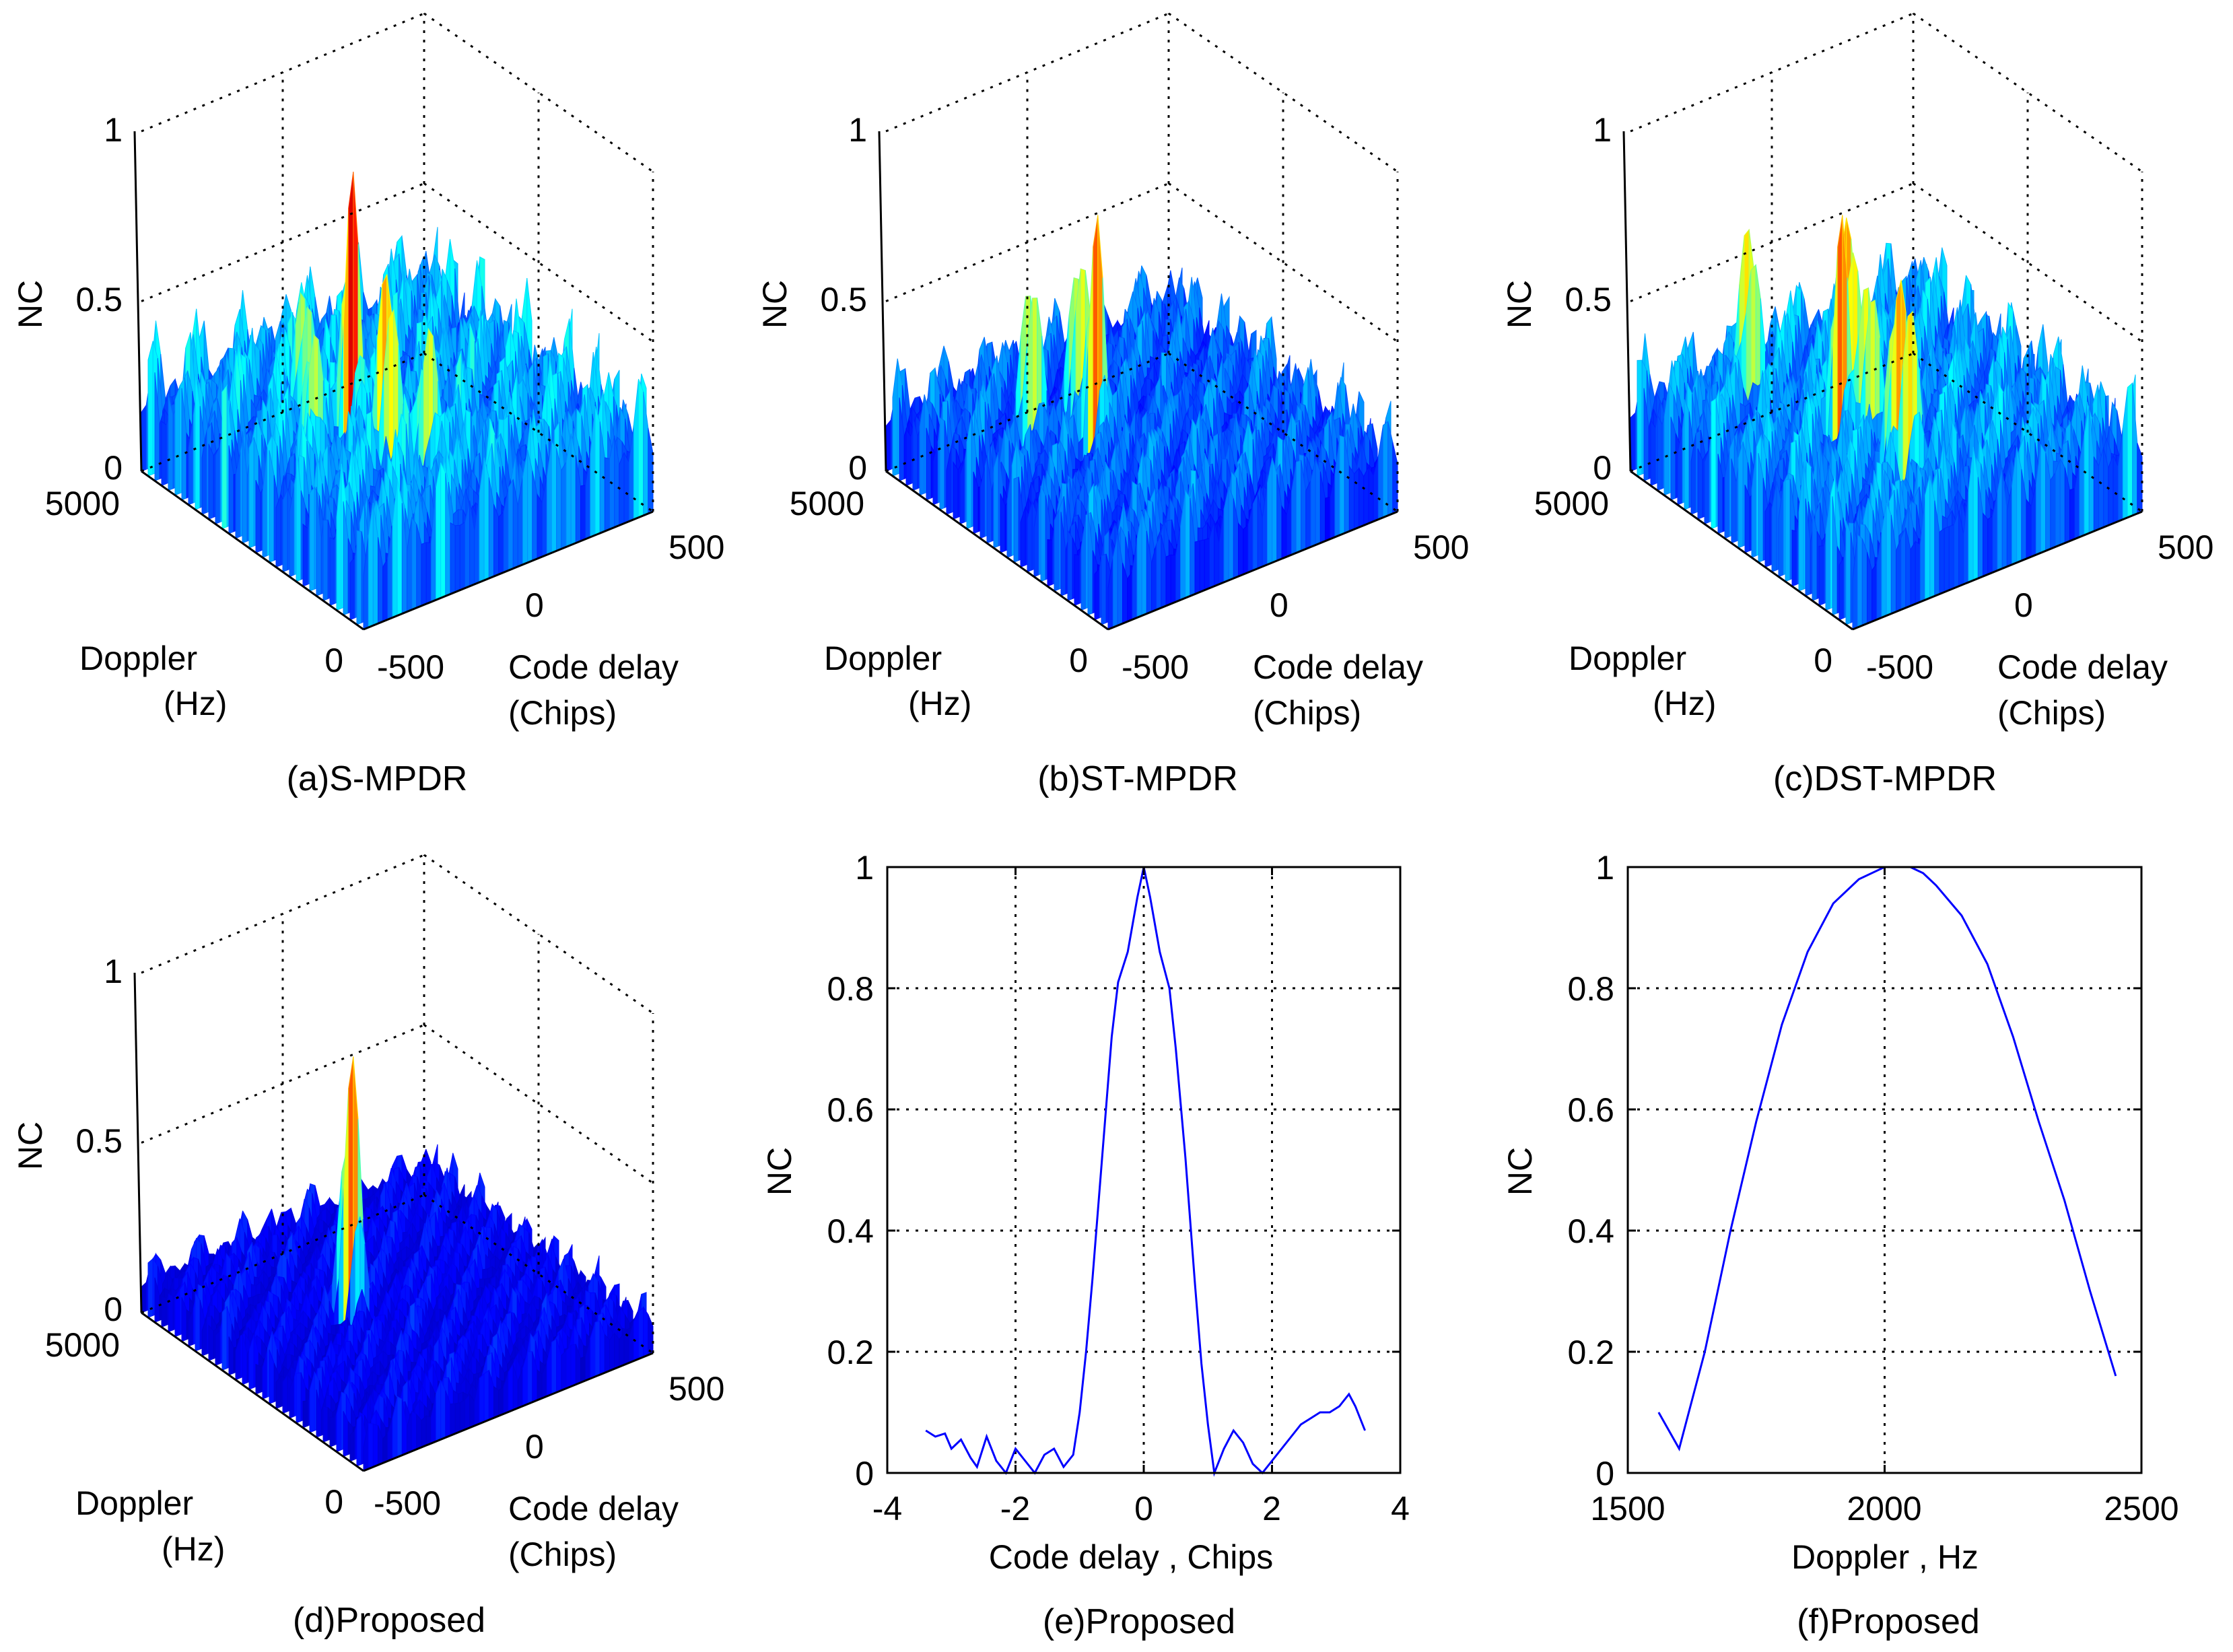  I want to click on panel-caption: (b)ST-MPDR, so click(1137, 778).